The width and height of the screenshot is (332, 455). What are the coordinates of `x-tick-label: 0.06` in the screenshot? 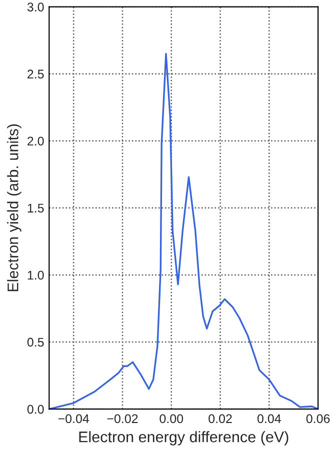 It's located at (318, 419).